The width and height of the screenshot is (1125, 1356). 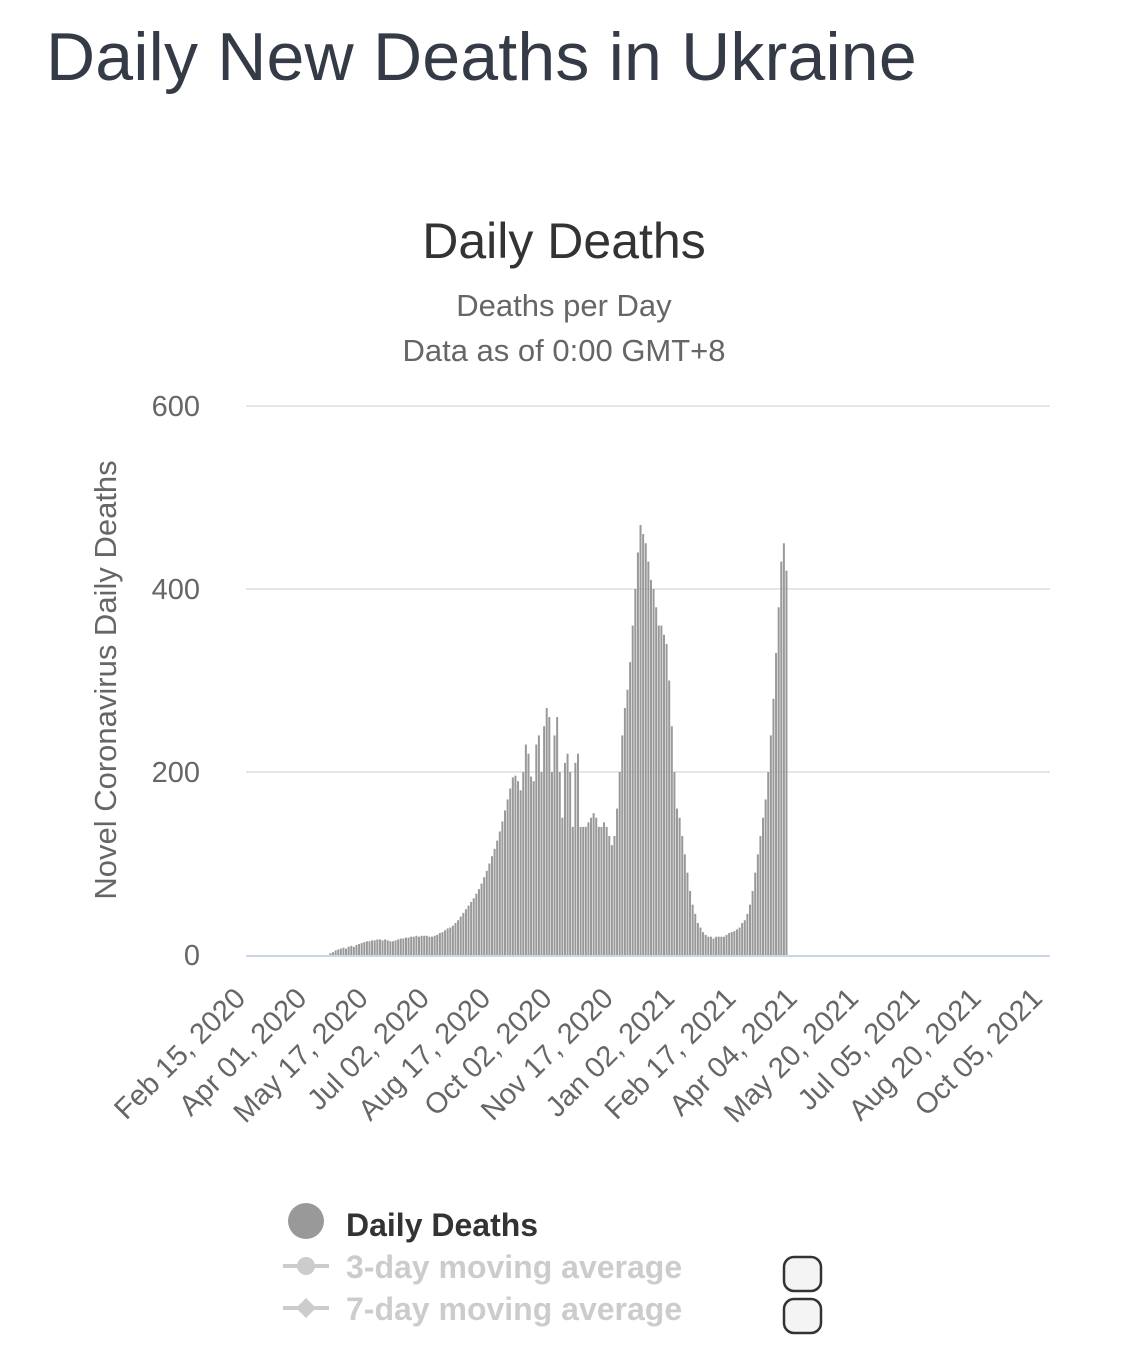 I want to click on toggle-7-day-checkbox, so click(x=802, y=1316).